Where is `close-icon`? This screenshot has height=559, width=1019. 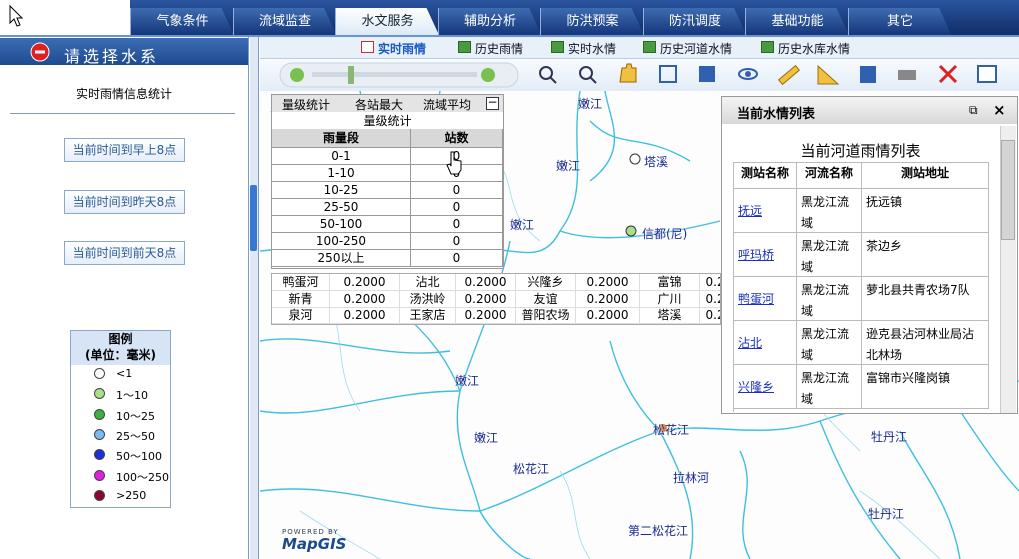 close-icon is located at coordinates (40, 52).